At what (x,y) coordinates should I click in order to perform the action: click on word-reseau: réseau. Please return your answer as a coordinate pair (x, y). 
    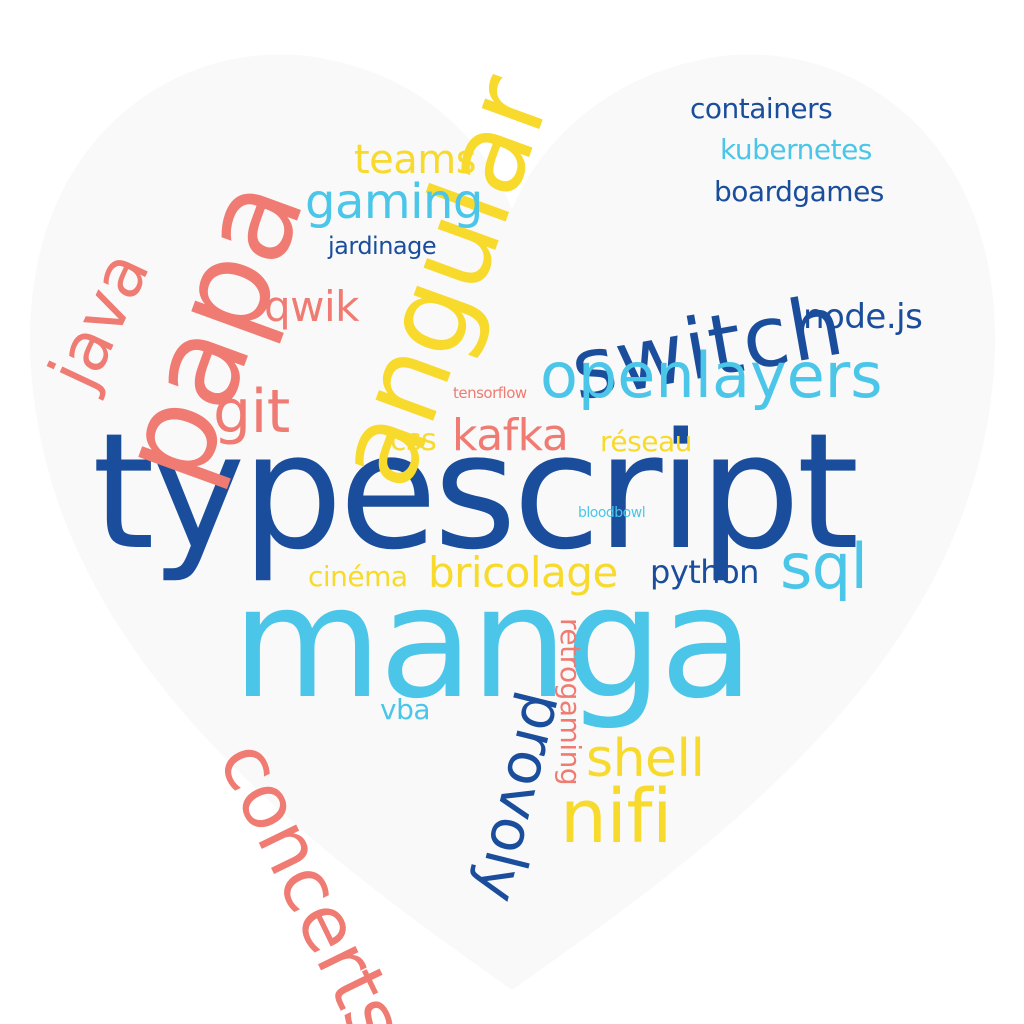
    Looking at the image, I should click on (646, 441).